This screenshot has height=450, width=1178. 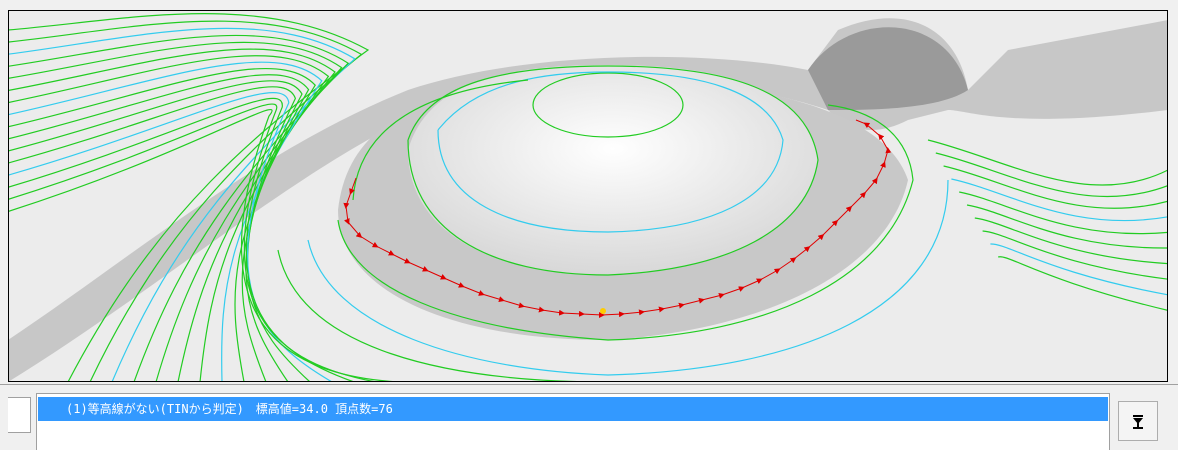 I want to click on list-item: (1)等高線がない(TINから判定) 標高値=34.0 頂点数=76, so click(x=573, y=409).